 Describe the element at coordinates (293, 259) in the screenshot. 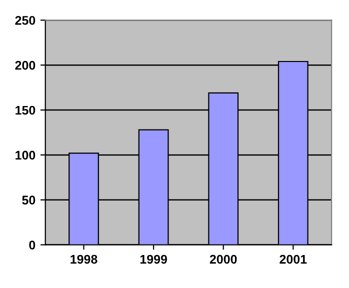

I see `x-tick-label: 2001` at that location.